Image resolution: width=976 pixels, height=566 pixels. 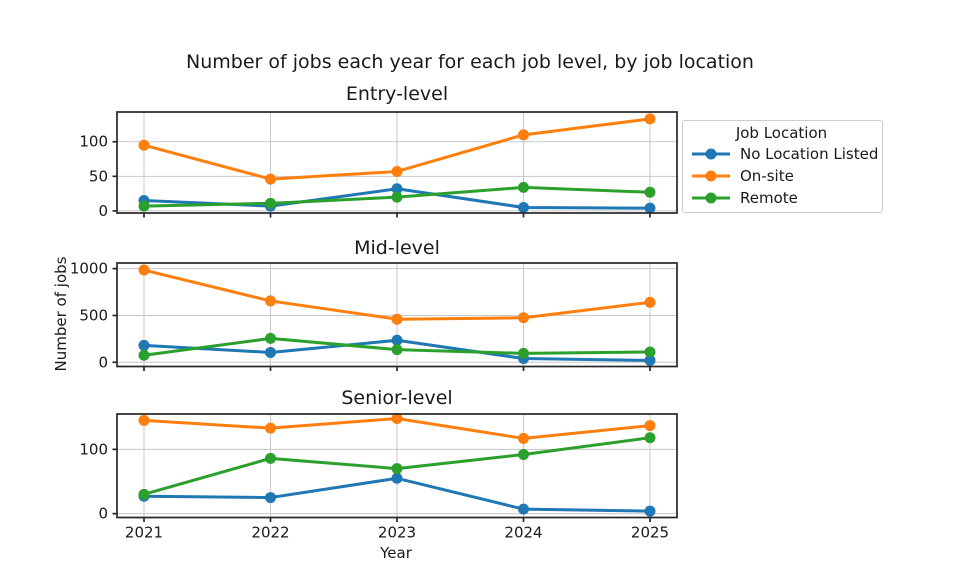 I want to click on legend-label: No Location Listed, so click(x=809, y=154).